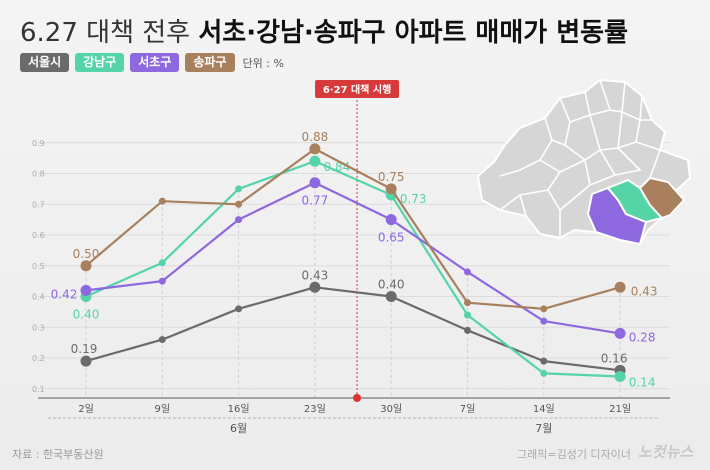  I want to click on data-label: 0.73, so click(413, 199).